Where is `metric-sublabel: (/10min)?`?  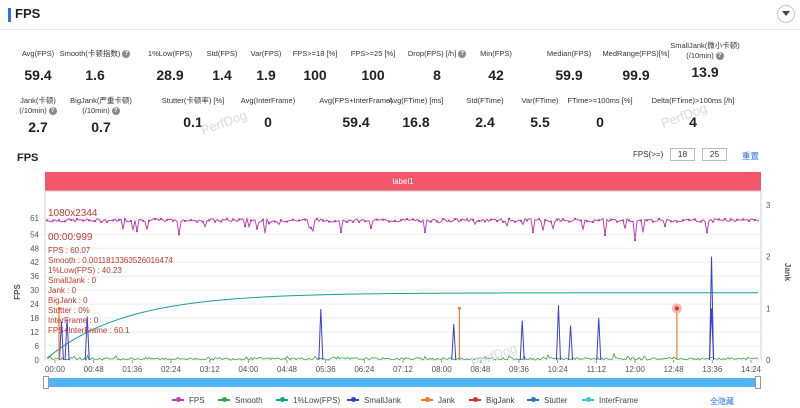 metric-sublabel: (/10min)? is located at coordinates (49, 111).